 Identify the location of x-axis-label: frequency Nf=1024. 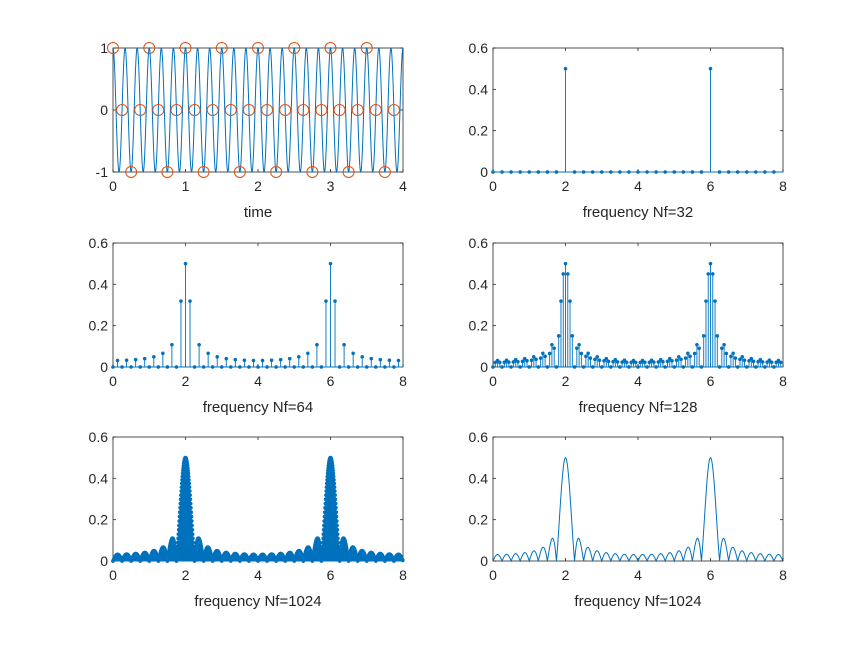
(257, 601).